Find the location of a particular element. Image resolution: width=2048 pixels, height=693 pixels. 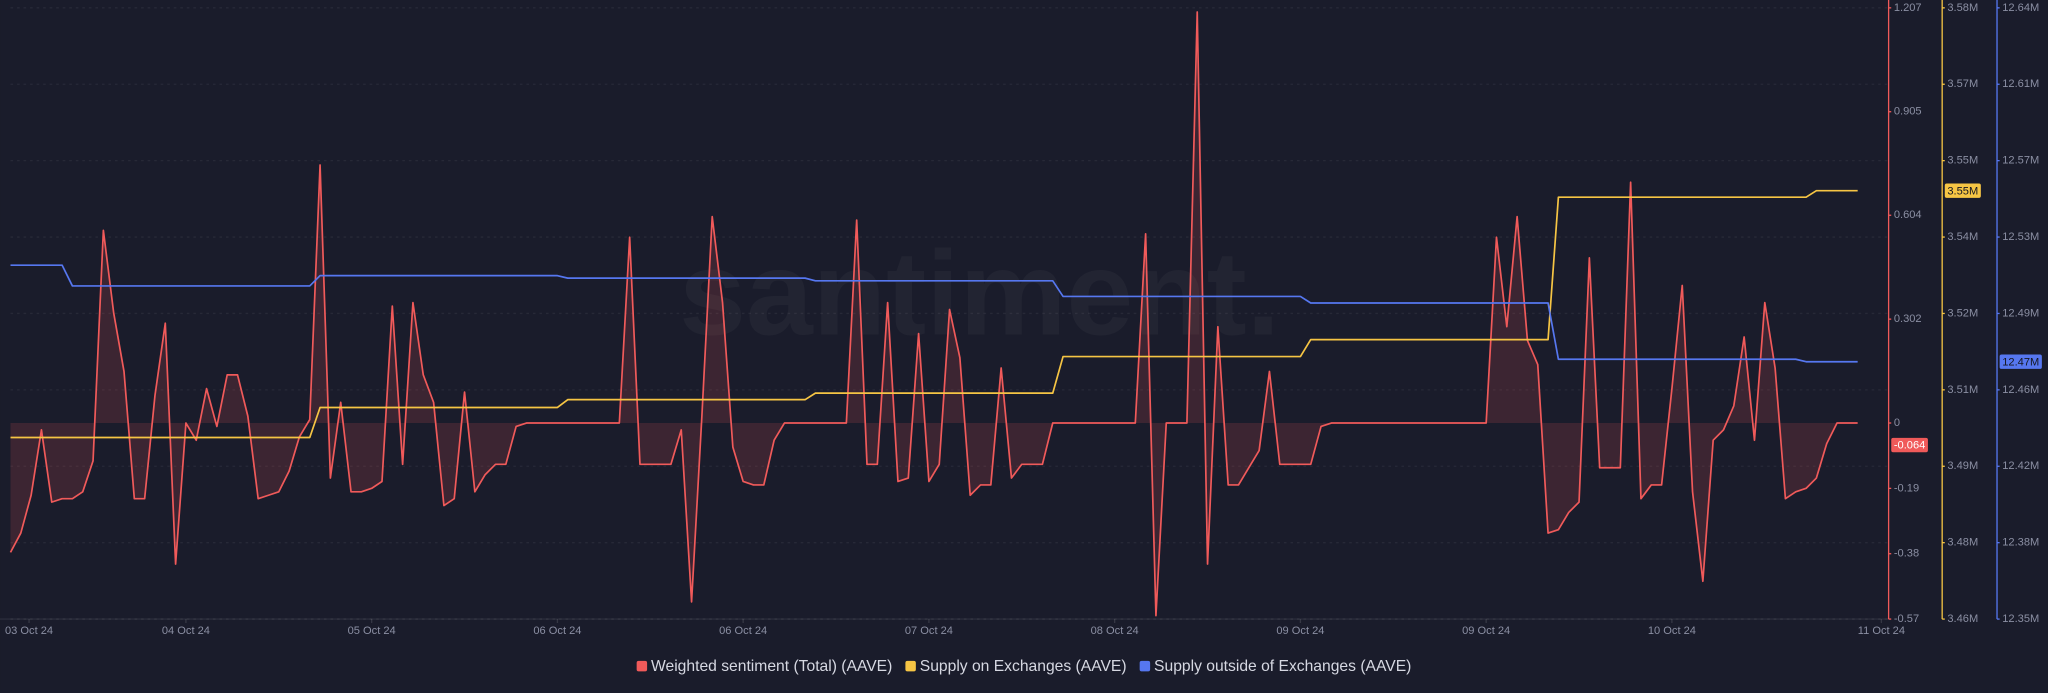

legend-label: Supply on Exchanges (AAVE) is located at coordinates (1023, 666).